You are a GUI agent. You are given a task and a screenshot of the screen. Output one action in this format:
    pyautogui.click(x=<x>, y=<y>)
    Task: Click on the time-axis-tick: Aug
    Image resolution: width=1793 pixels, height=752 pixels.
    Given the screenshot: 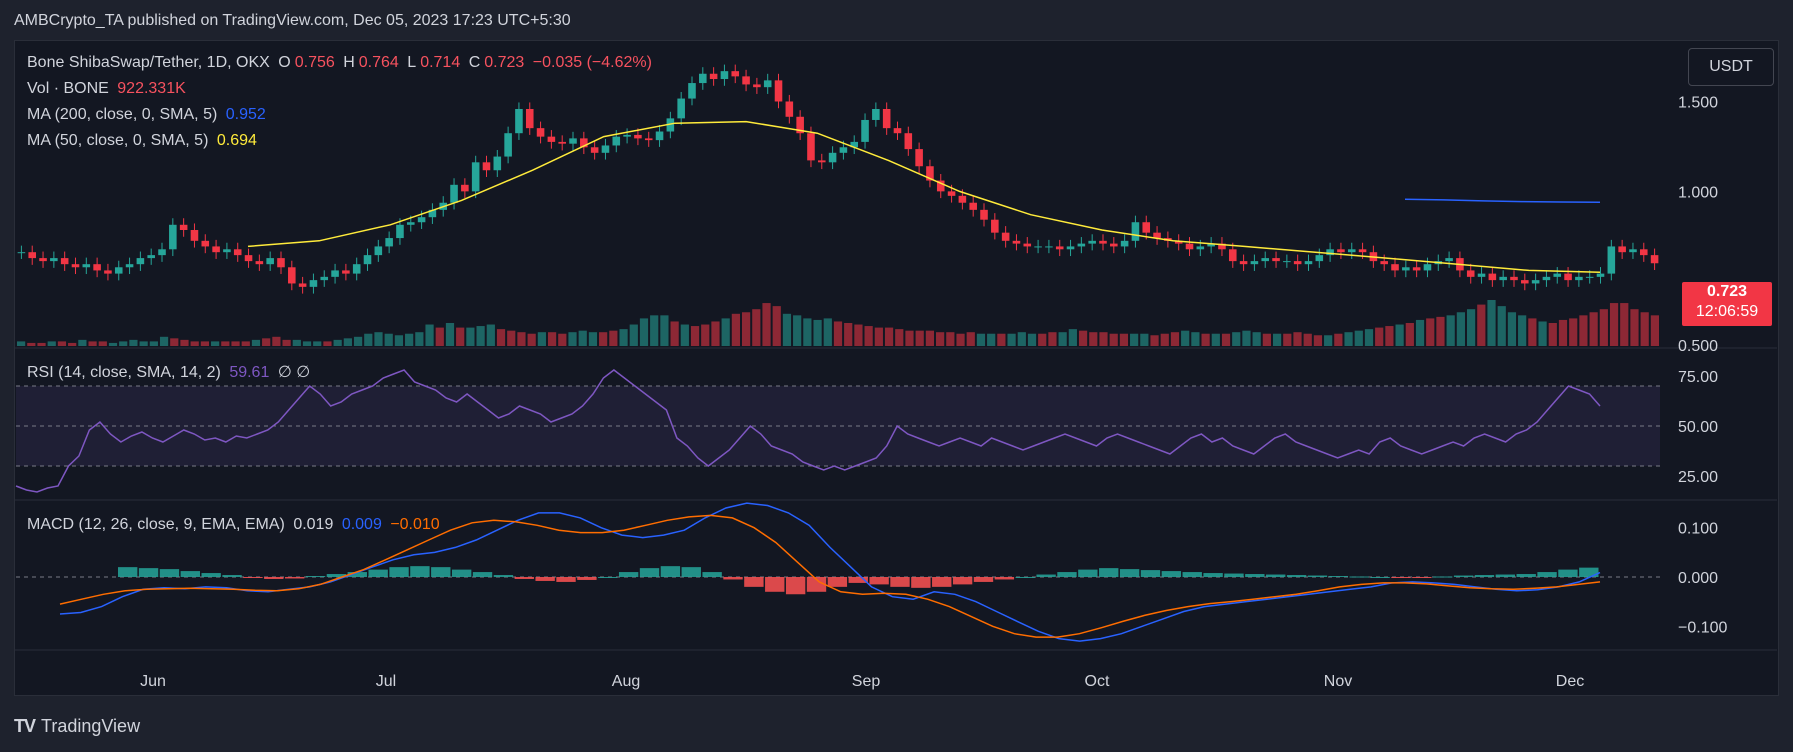 What is the action you would take?
    pyautogui.click(x=626, y=681)
    